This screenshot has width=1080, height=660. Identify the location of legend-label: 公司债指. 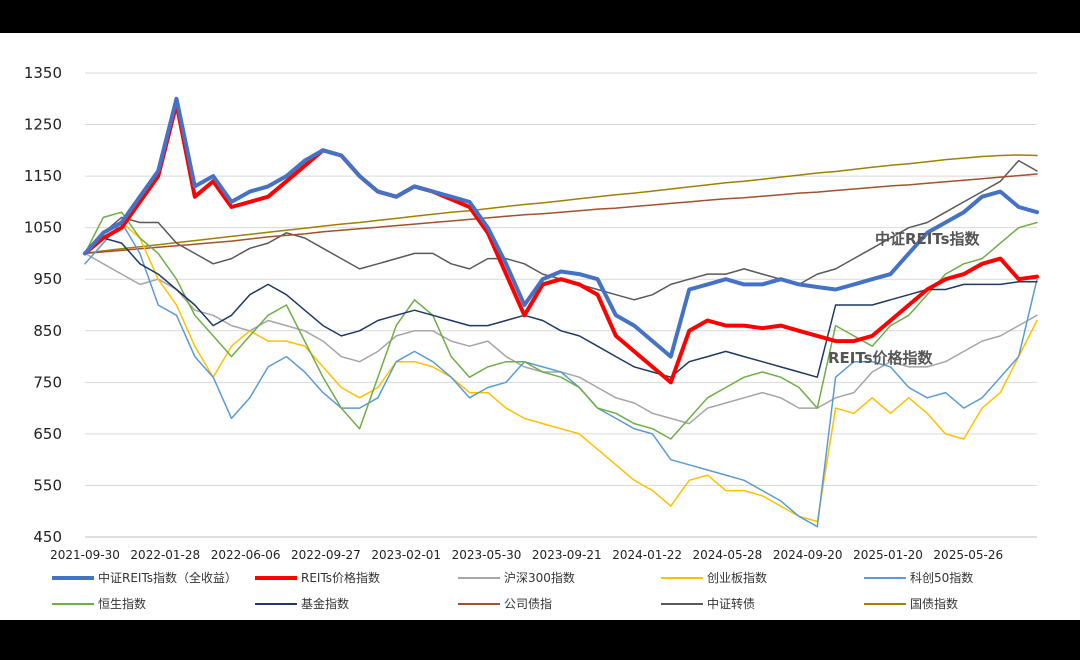
(528, 603).